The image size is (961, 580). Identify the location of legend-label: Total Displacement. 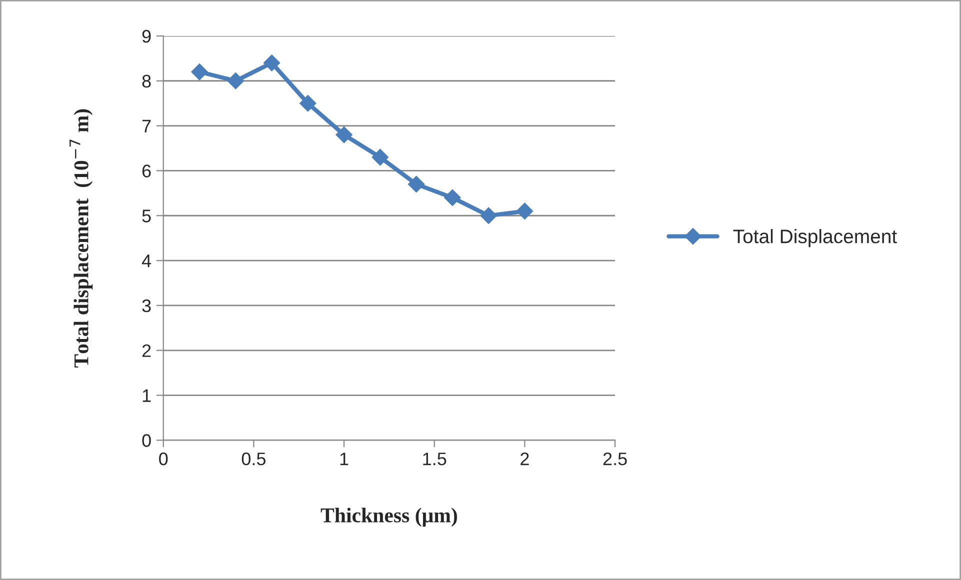
(815, 238).